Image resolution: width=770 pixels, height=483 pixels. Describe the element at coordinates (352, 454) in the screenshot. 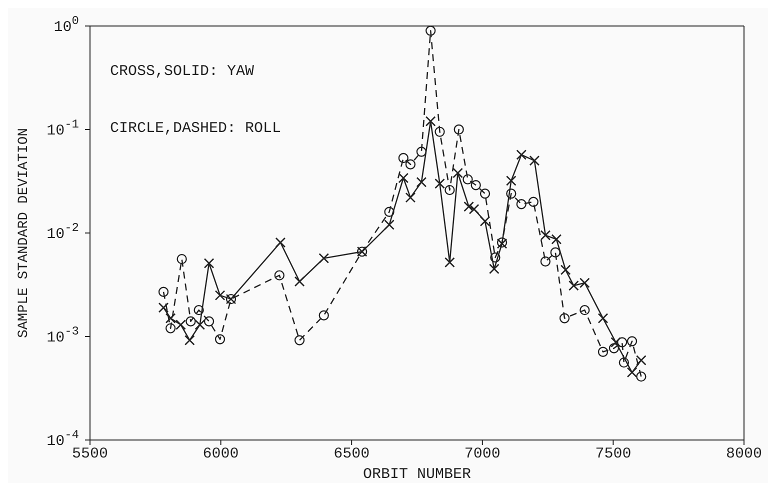

I see `x-tick-label: 6500` at that location.